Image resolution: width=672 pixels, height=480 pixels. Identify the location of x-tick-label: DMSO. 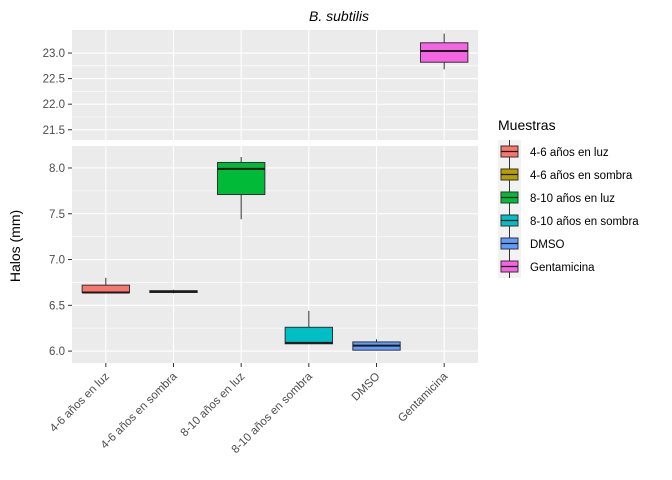
(366, 387).